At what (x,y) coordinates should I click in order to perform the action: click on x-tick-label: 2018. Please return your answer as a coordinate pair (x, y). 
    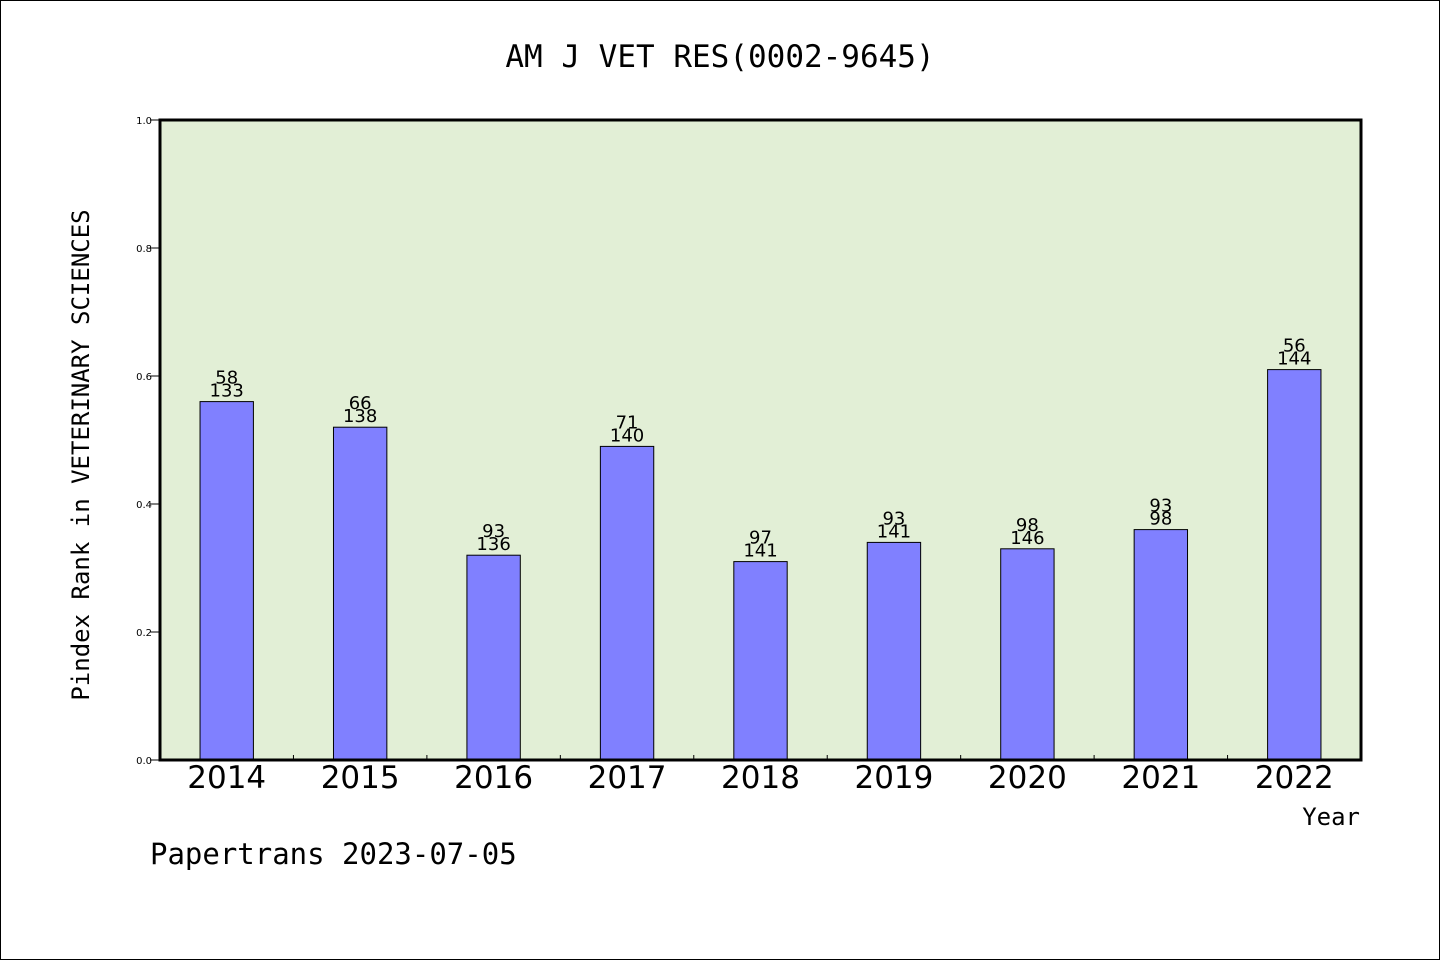
    Looking at the image, I should click on (760, 778).